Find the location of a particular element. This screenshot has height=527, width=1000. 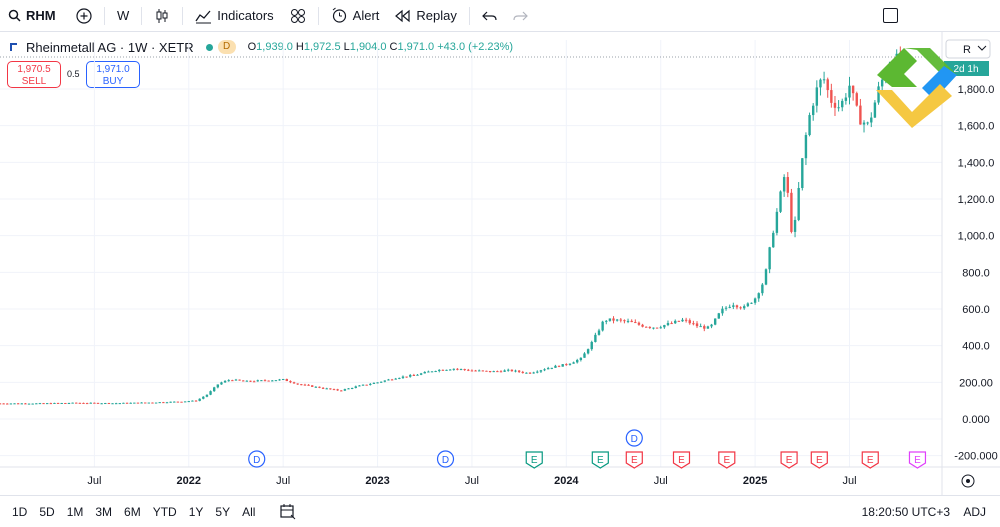

bottom-toolbar: 1D 5D 1M 3M 6M YTD 1Y 5Y All 18:20:50 UTC+3 ADJ is located at coordinates (500, 511).